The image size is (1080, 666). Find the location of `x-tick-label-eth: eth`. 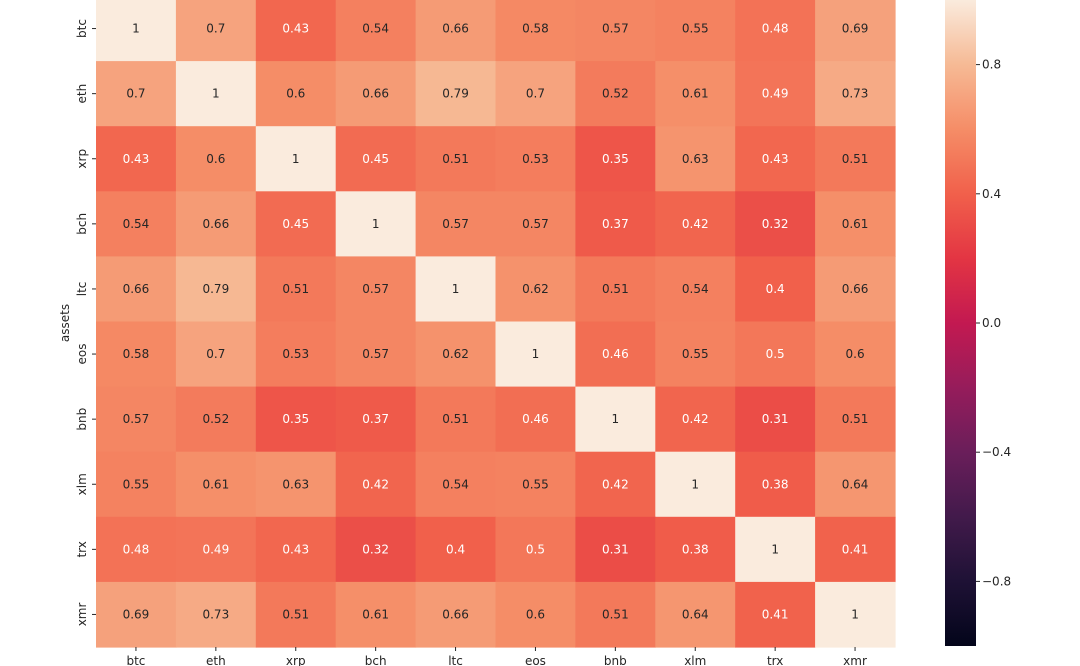

x-tick-label-eth: eth is located at coordinates (216, 660).